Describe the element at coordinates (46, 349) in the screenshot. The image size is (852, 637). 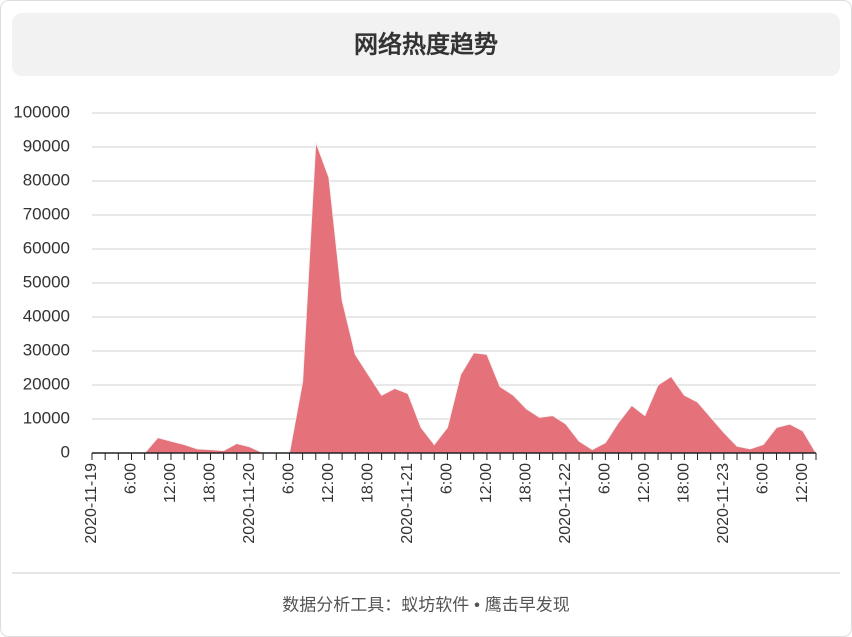
I see `y-tick-label: 30000` at that location.